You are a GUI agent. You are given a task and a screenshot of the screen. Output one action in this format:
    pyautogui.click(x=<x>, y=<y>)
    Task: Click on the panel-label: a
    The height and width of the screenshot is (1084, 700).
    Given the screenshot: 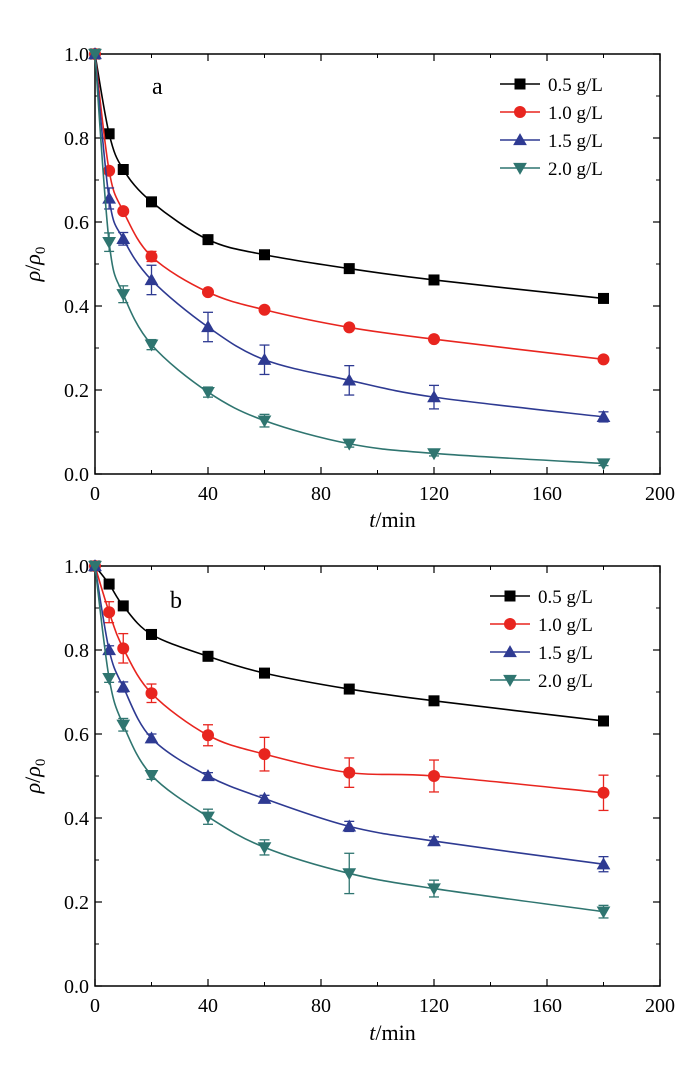 What is the action you would take?
    pyautogui.click(x=157, y=87)
    